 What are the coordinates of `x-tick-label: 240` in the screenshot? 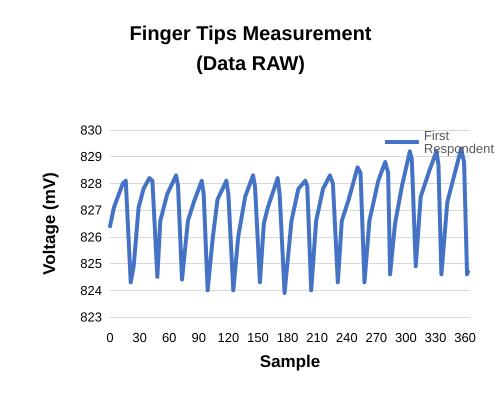 It's located at (347, 337).